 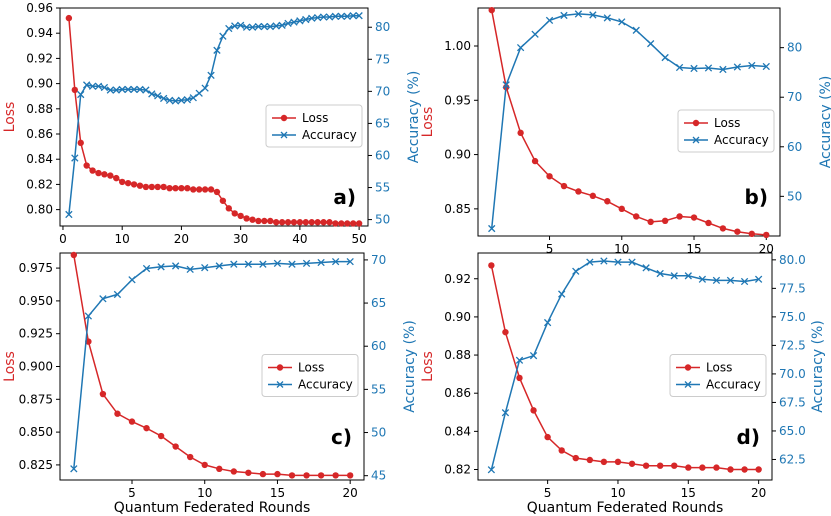 What do you see at coordinates (314, 126) in the screenshot?
I see `legend-box` at bounding box center [314, 126].